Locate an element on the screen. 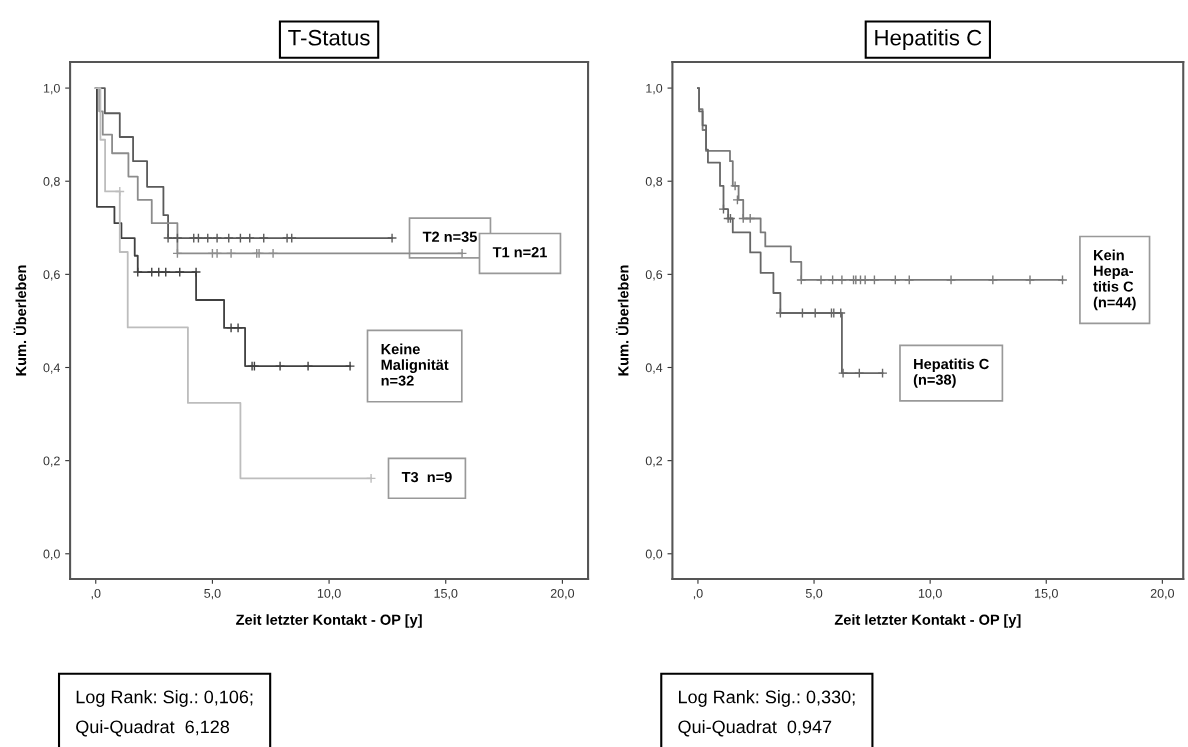 This screenshot has width=1188, height=747. text: T1 n=21 is located at coordinates (519, 252).